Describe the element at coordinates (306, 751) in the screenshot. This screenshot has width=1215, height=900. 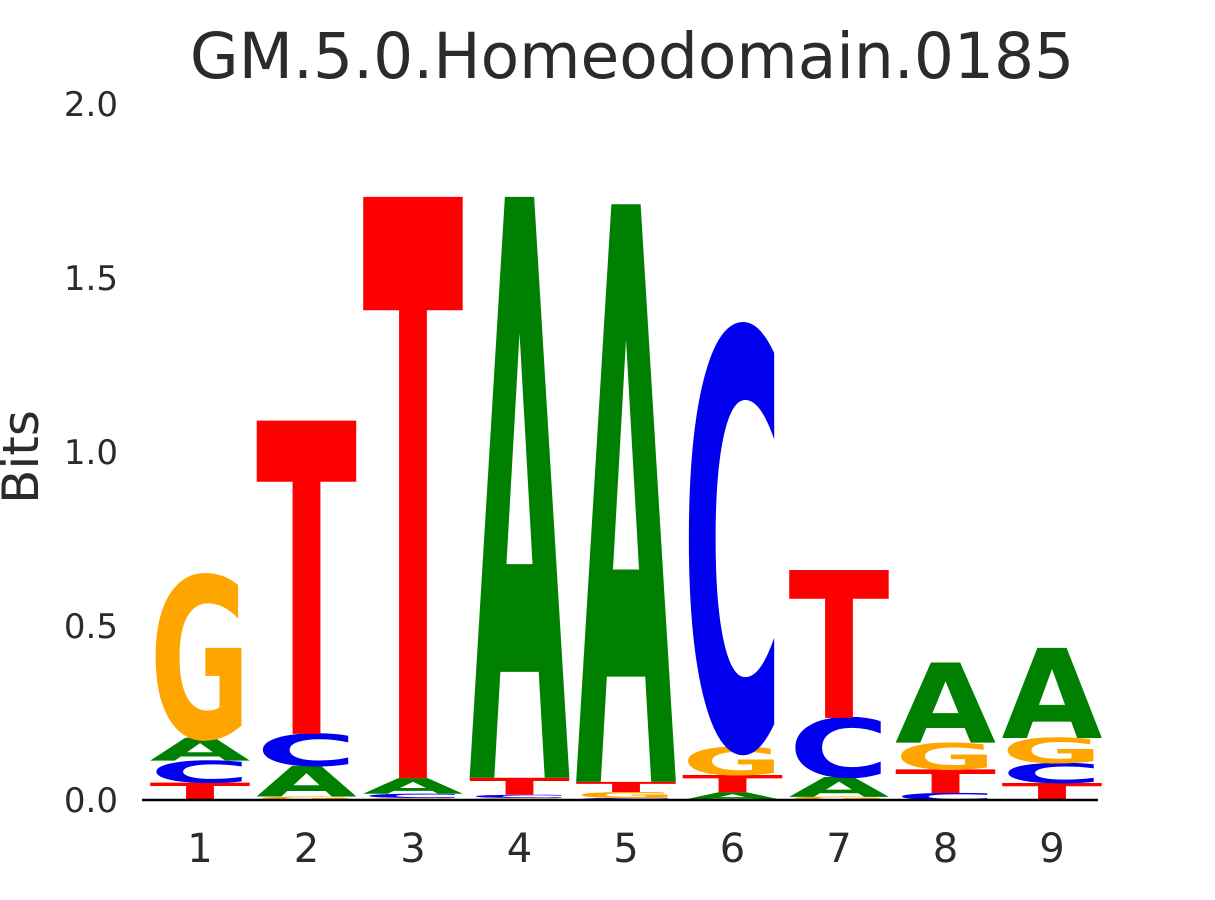
I see `logo-letter-c-pos2: C` at that location.